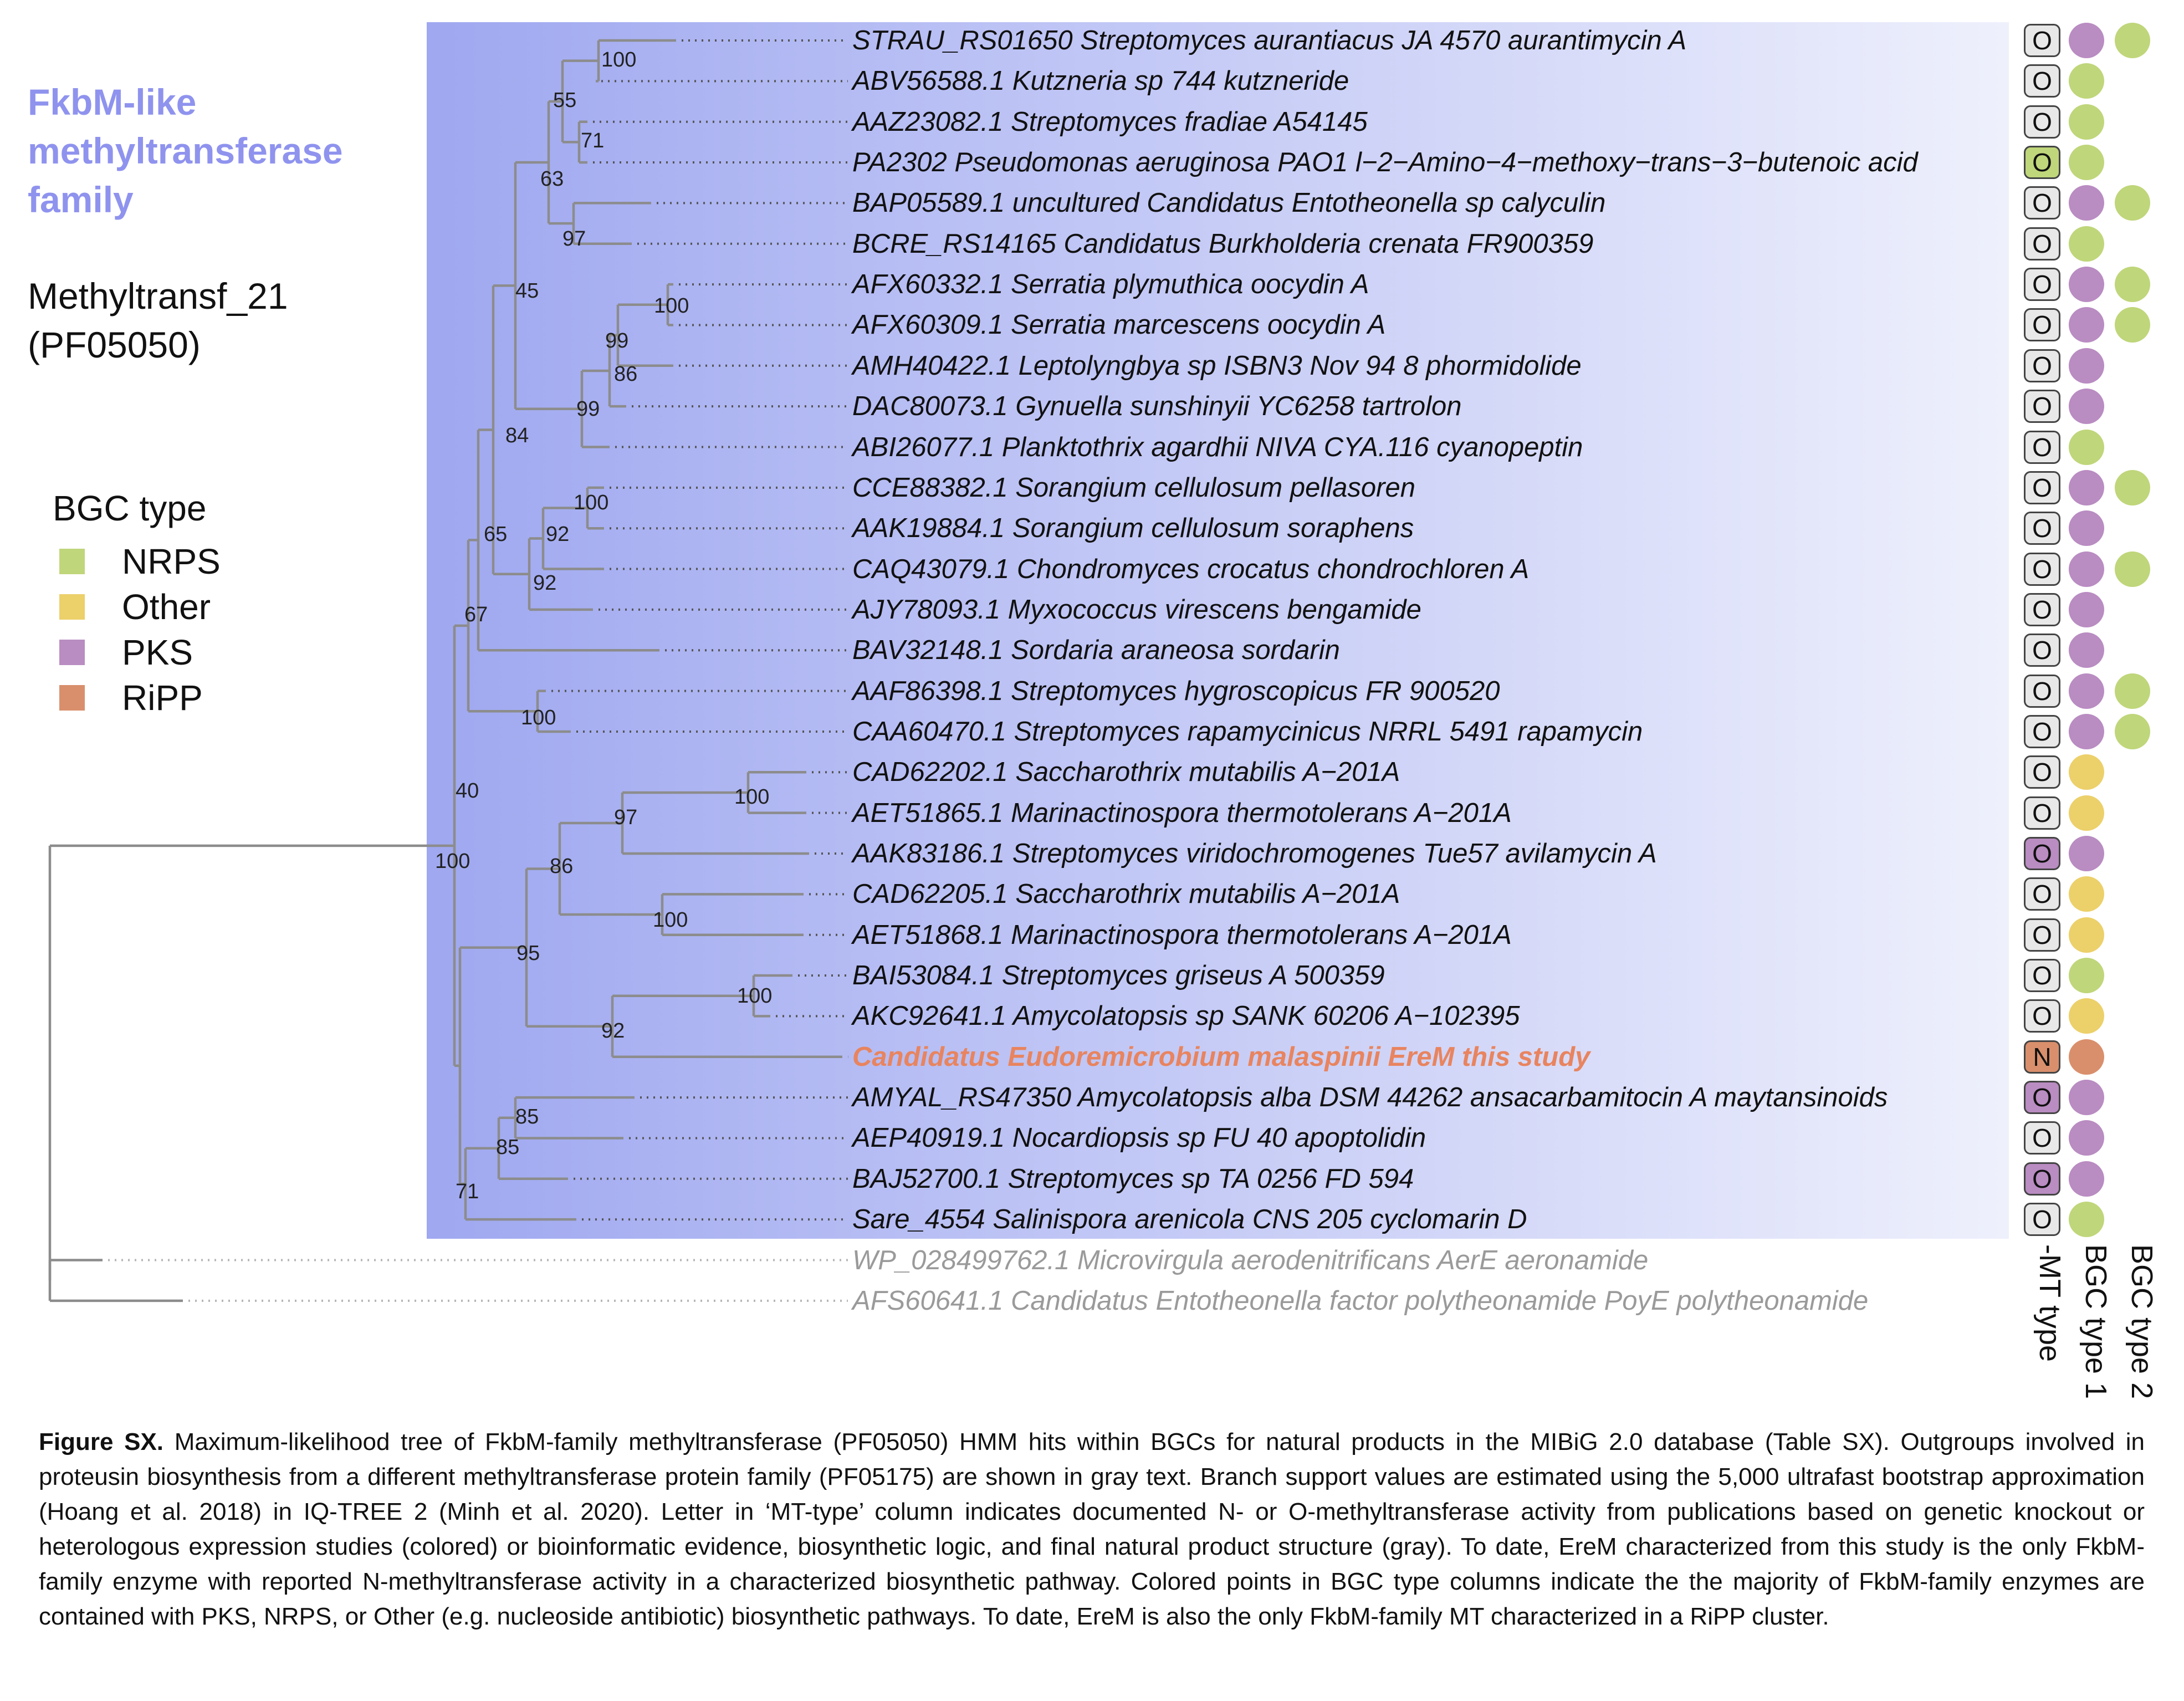 Image resolution: width=2184 pixels, height=1701 pixels. What do you see at coordinates (496, 534) in the screenshot?
I see `support-value: 65` at bounding box center [496, 534].